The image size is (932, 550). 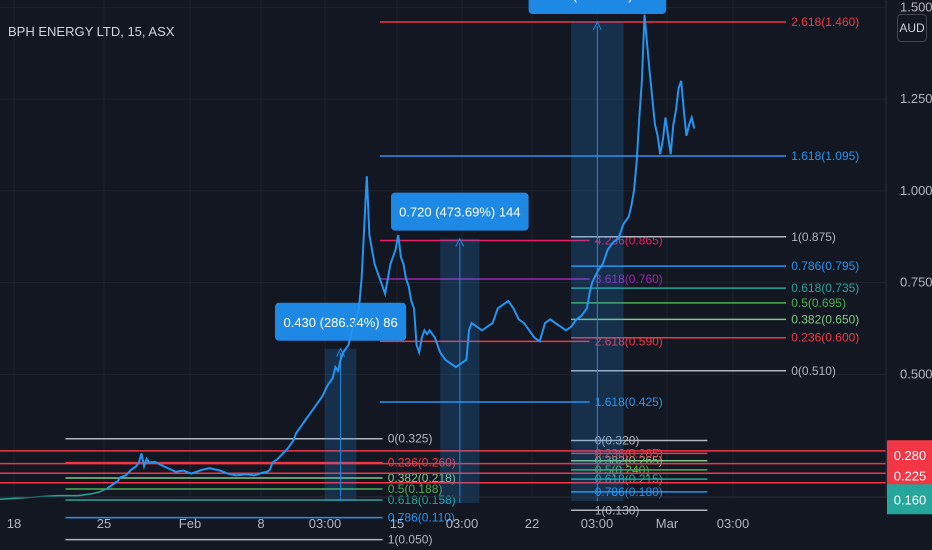 I want to click on fib-level-label: 0.236(0.600), so click(x=825, y=338).